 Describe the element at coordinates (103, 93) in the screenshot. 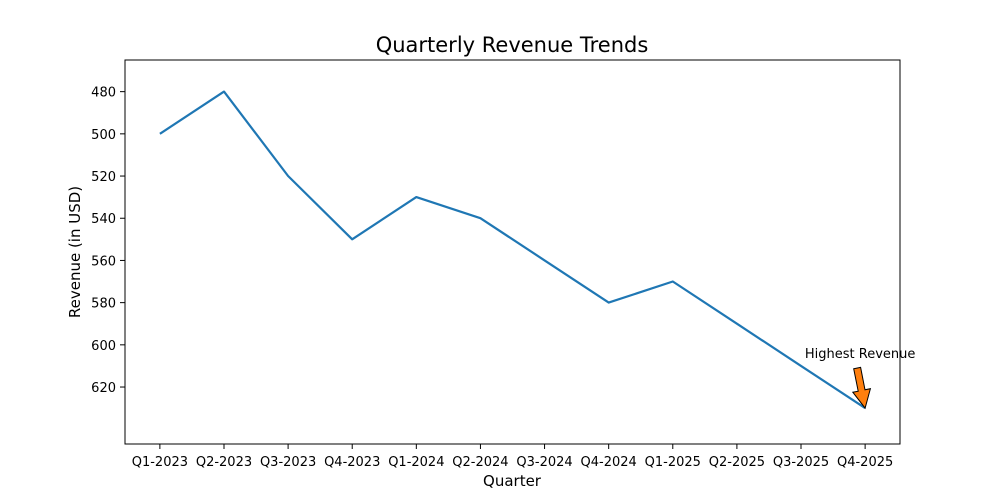

I see `y-tick-label: 480` at that location.